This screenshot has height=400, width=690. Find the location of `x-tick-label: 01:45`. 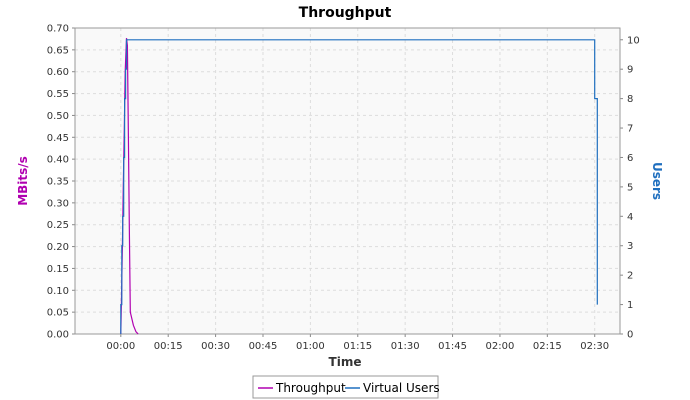

x-tick-label: 01:45 is located at coordinates (452, 346).